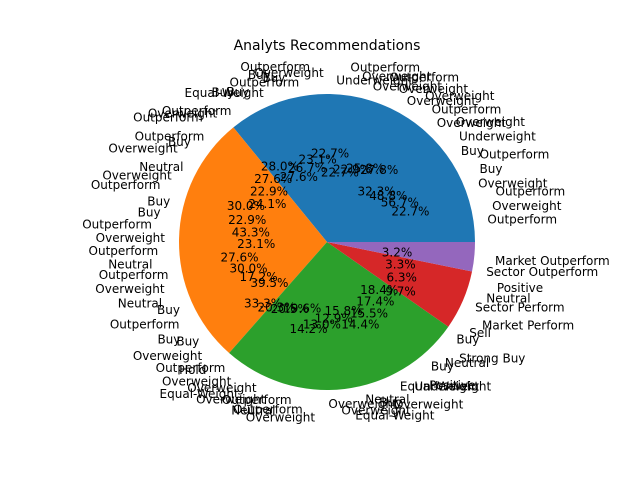 This screenshot has width=640, height=480. I want to click on outer-label: Sector Outperform, so click(542, 272).